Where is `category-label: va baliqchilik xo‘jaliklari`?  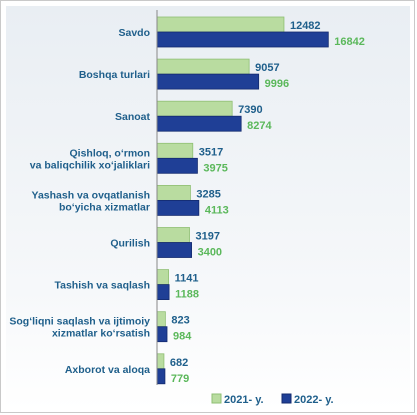 category-label: va baliqchilik xo‘jaliklari is located at coordinates (90, 165).